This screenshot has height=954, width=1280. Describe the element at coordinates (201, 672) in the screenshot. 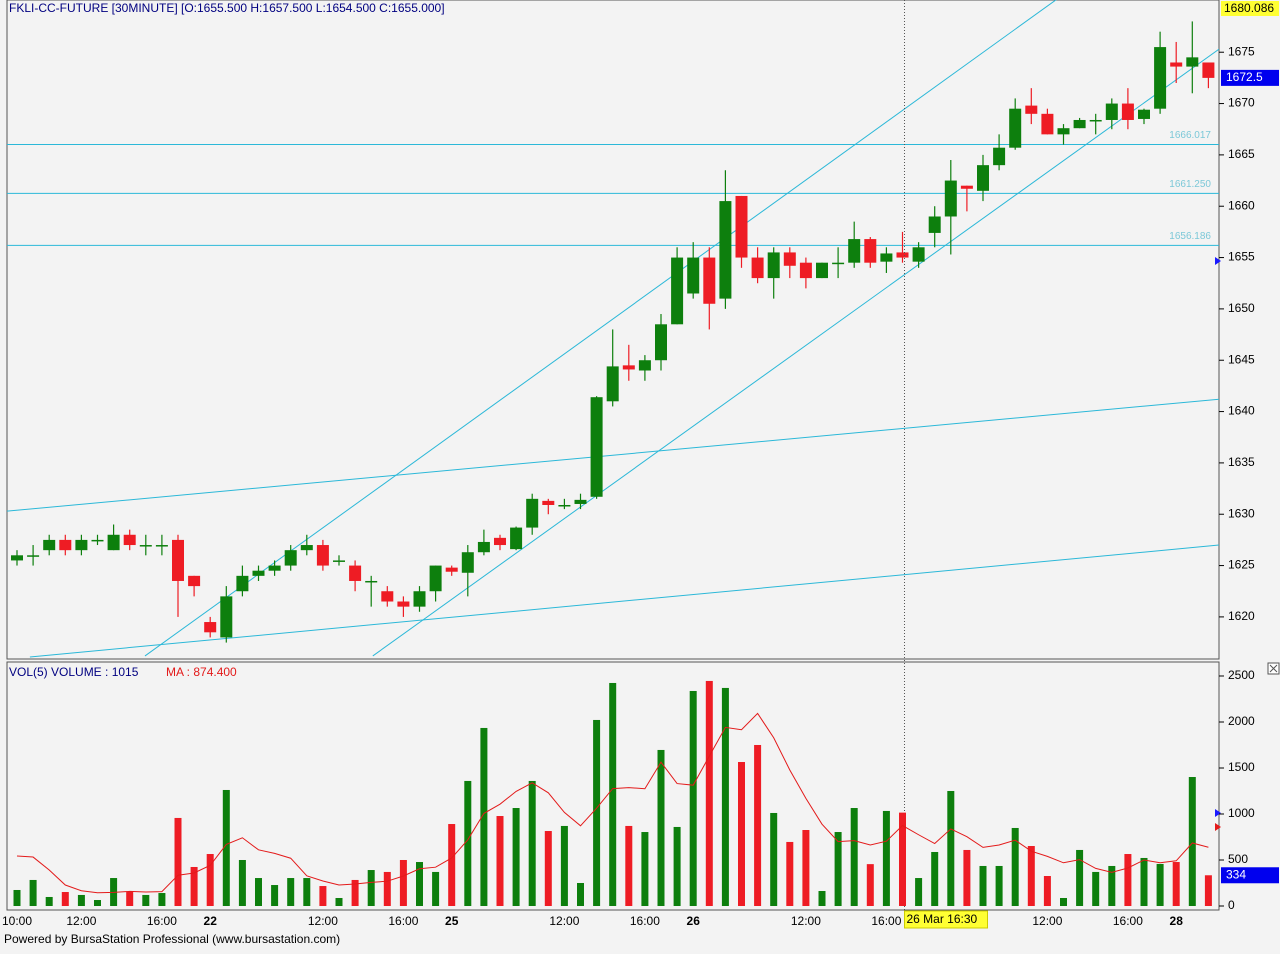

I see `ma-label: MA : 874.400` at that location.